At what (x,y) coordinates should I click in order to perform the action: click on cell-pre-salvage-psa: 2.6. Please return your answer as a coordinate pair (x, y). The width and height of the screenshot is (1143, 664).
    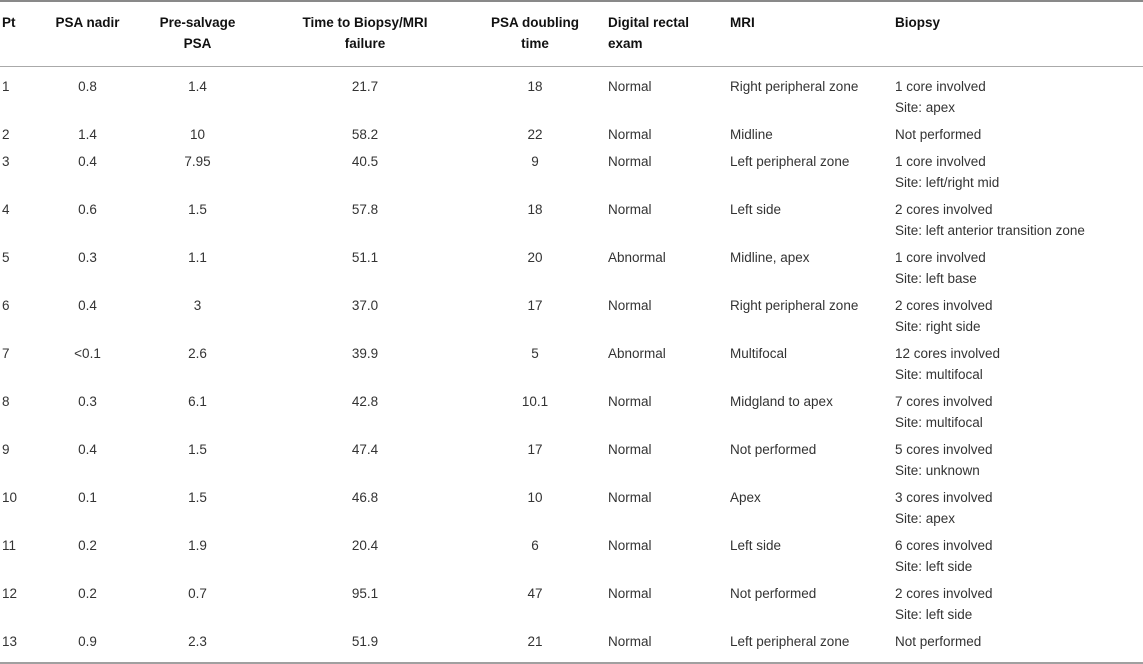
    Looking at the image, I should click on (197, 353).